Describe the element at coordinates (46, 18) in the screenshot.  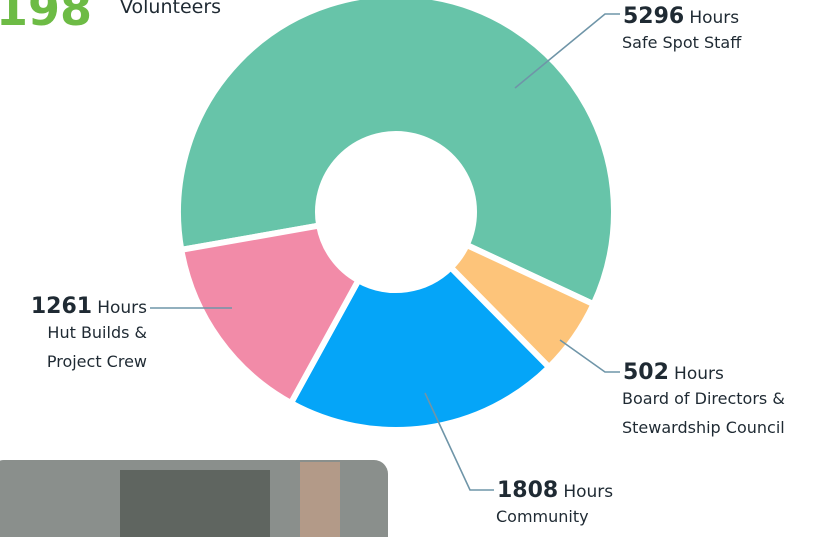
I see `volunteer-count: 198` at that location.